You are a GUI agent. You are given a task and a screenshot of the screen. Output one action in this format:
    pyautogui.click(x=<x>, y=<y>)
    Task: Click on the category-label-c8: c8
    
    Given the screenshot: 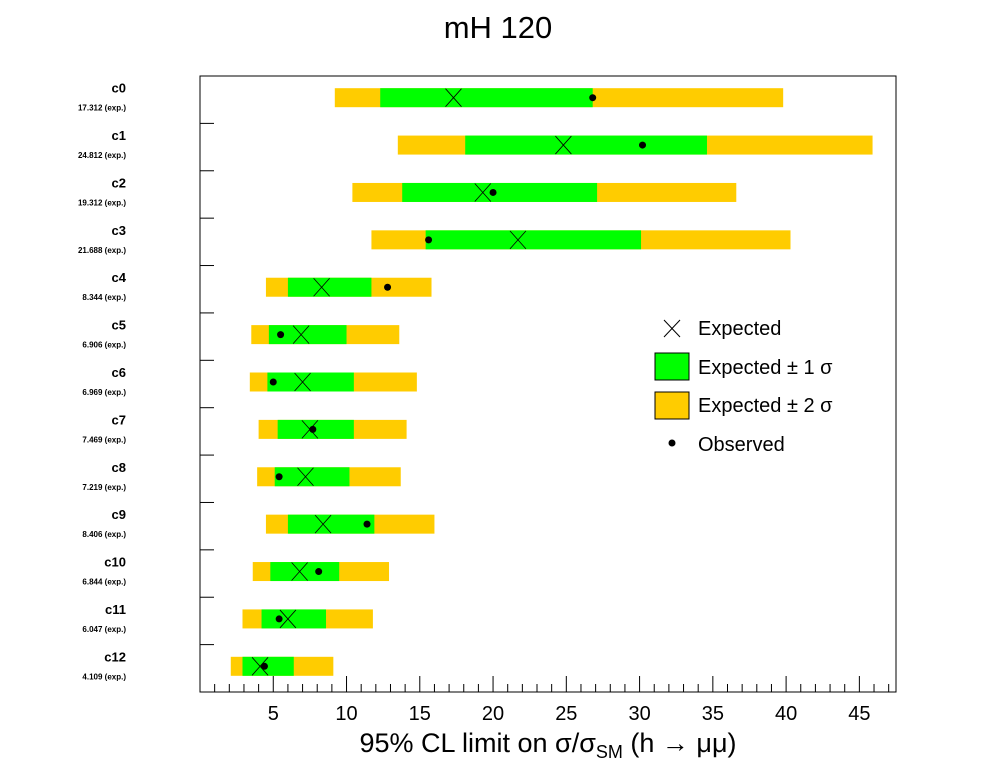 What is the action you would take?
    pyautogui.click(x=119, y=467)
    